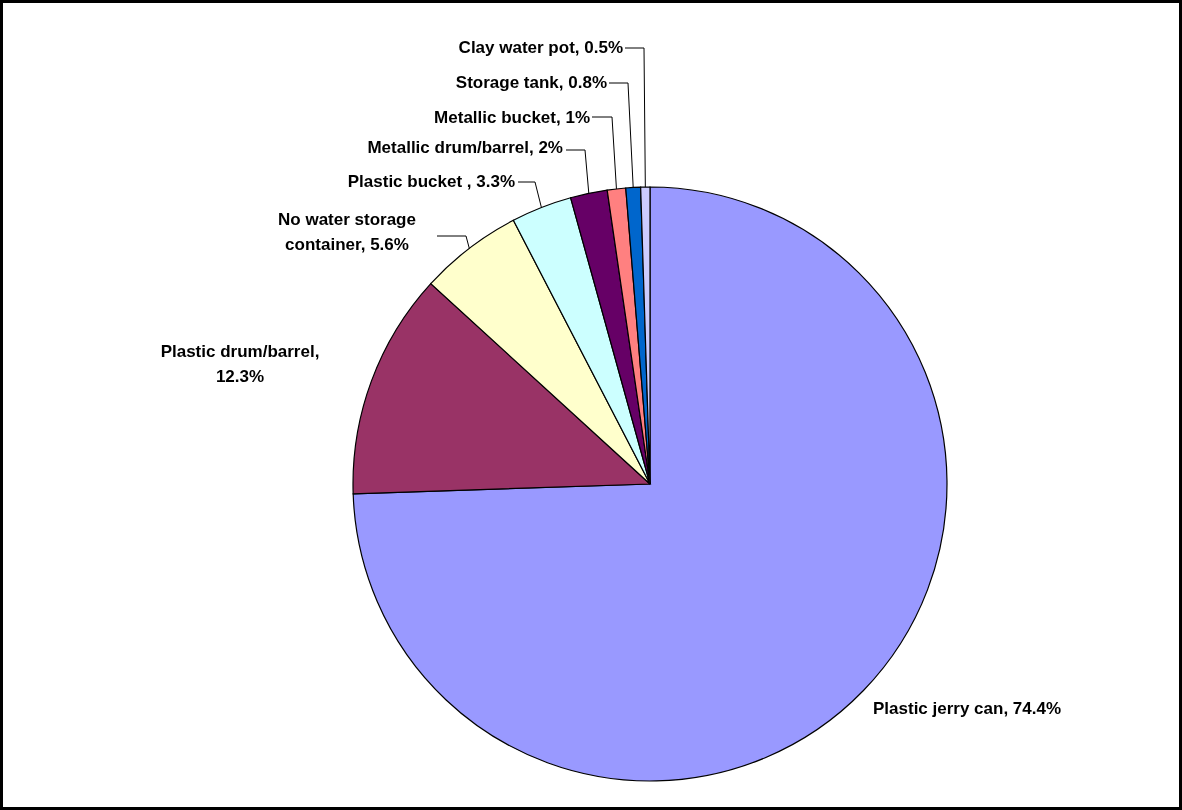 This screenshot has height=810, width=1182. What do you see at coordinates (540, 47) in the screenshot?
I see `slice-label: Clay water pot, 0.5%` at bounding box center [540, 47].